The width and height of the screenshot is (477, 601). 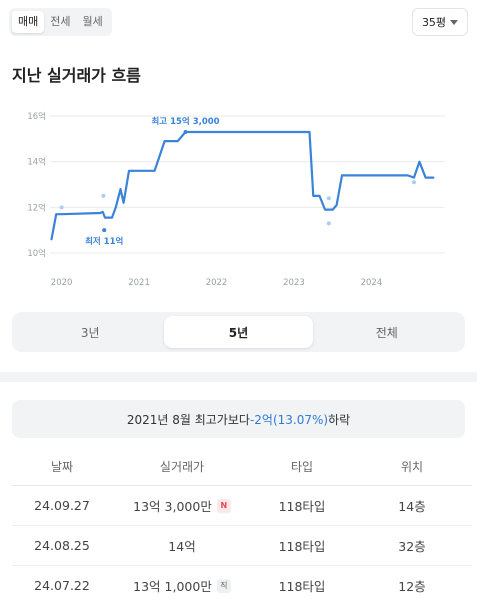 What do you see at coordinates (242, 467) in the screenshot?
I see `table-header: 날짜 실거래가 타입 위치` at bounding box center [242, 467].